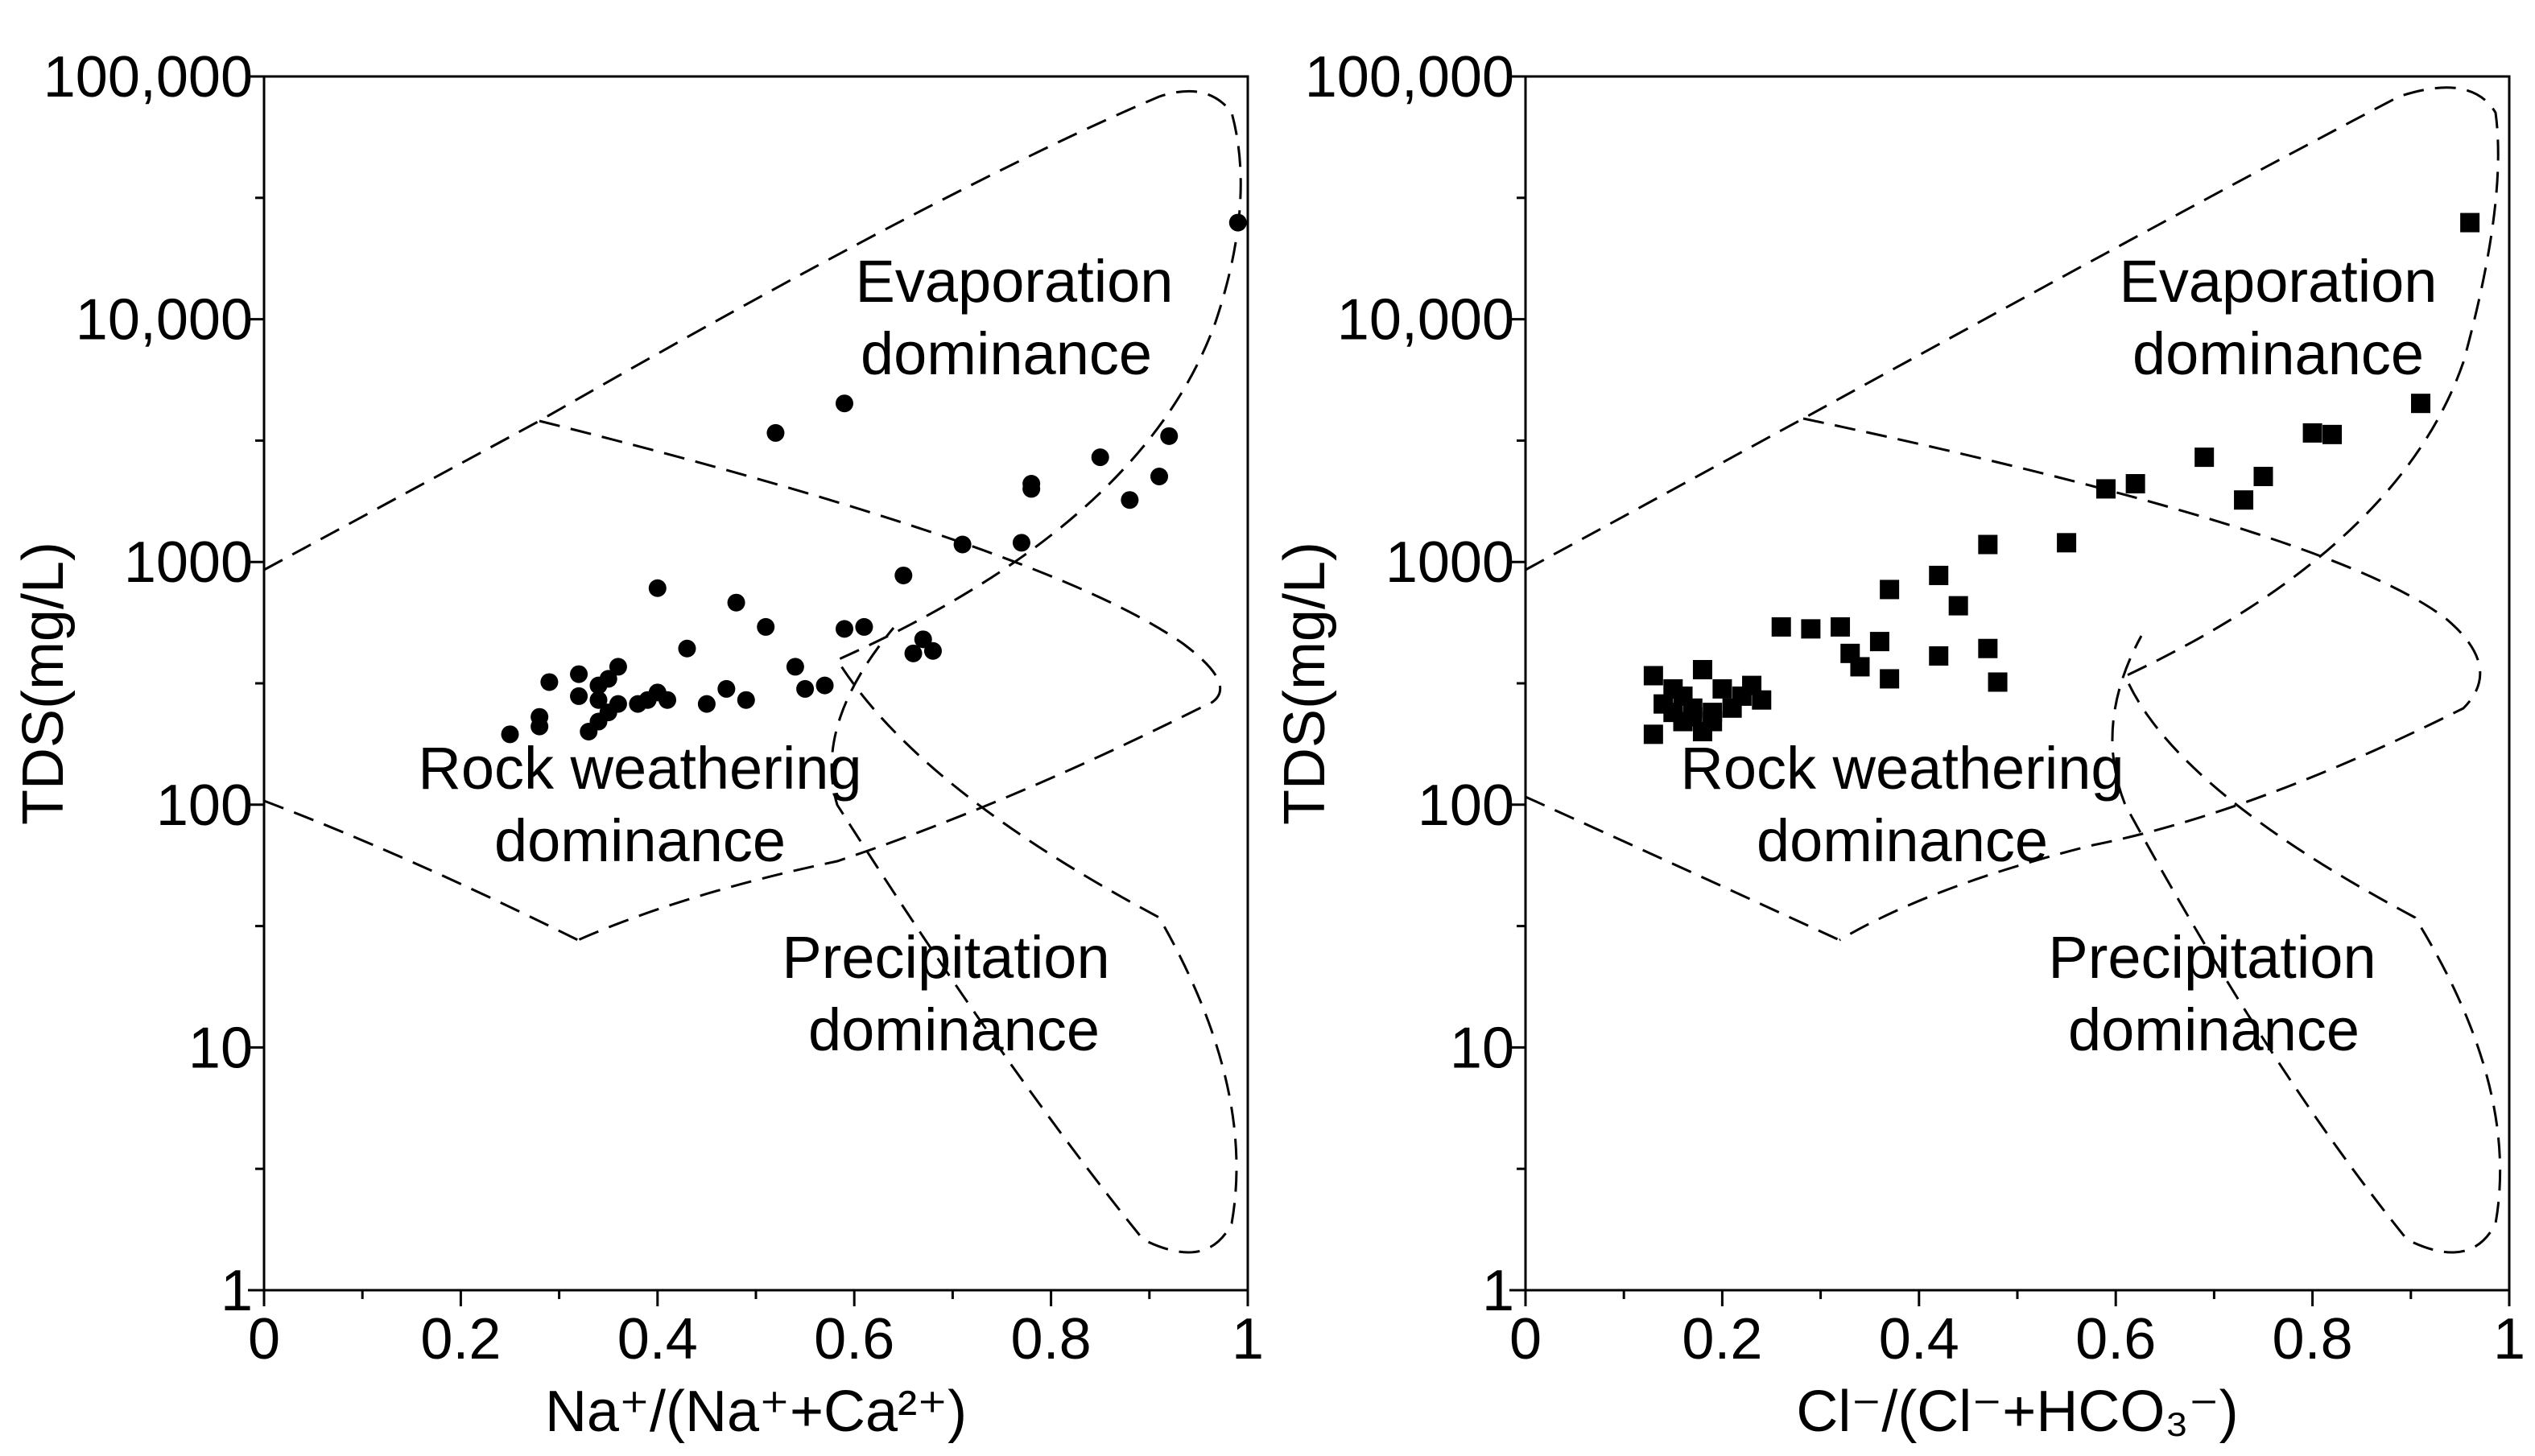 Image resolution: width=2535 pixels, height=1456 pixels. I want to click on x-axis-title: Na⁺/(Na⁺+Ca²⁺), so click(756, 1412).